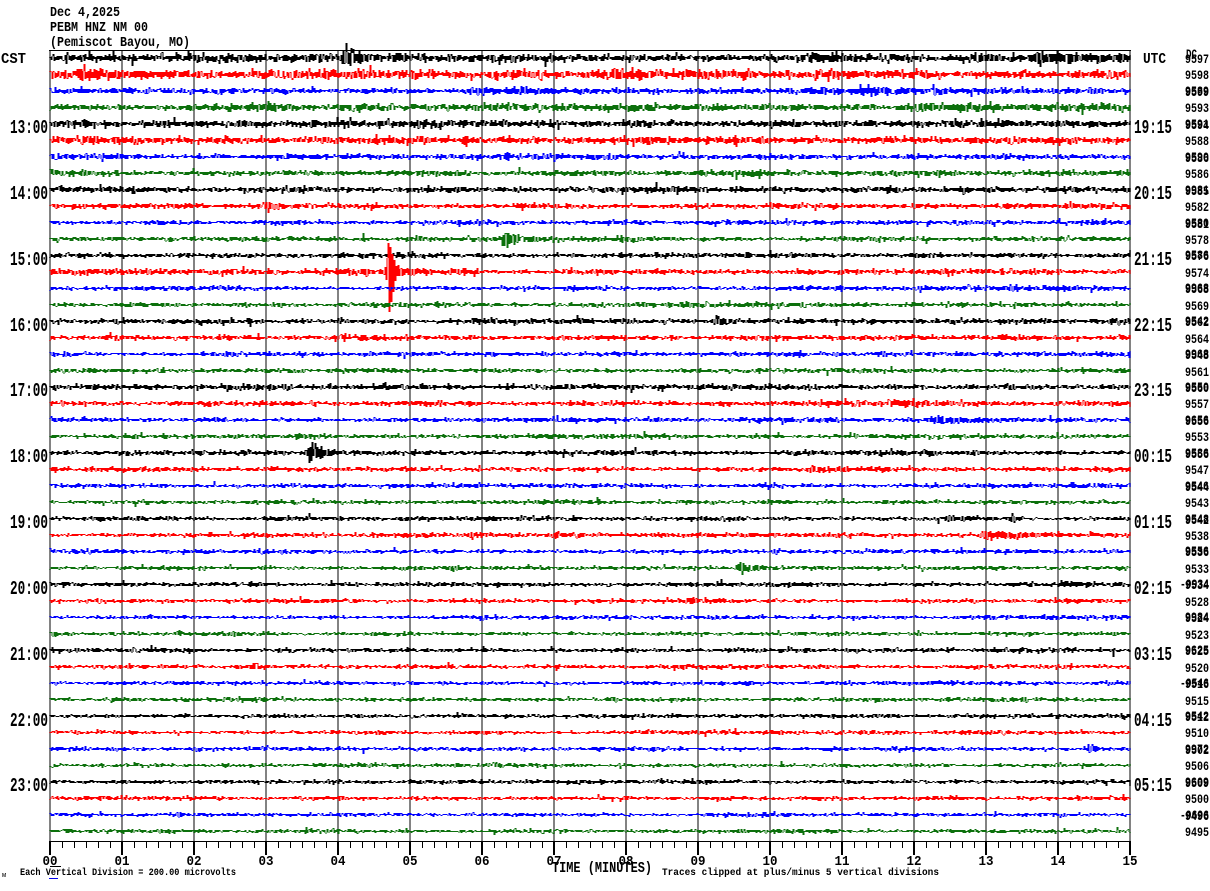 This screenshot has height=891, width=1210. I want to click on svg-text: 22:15, so click(1153, 326).